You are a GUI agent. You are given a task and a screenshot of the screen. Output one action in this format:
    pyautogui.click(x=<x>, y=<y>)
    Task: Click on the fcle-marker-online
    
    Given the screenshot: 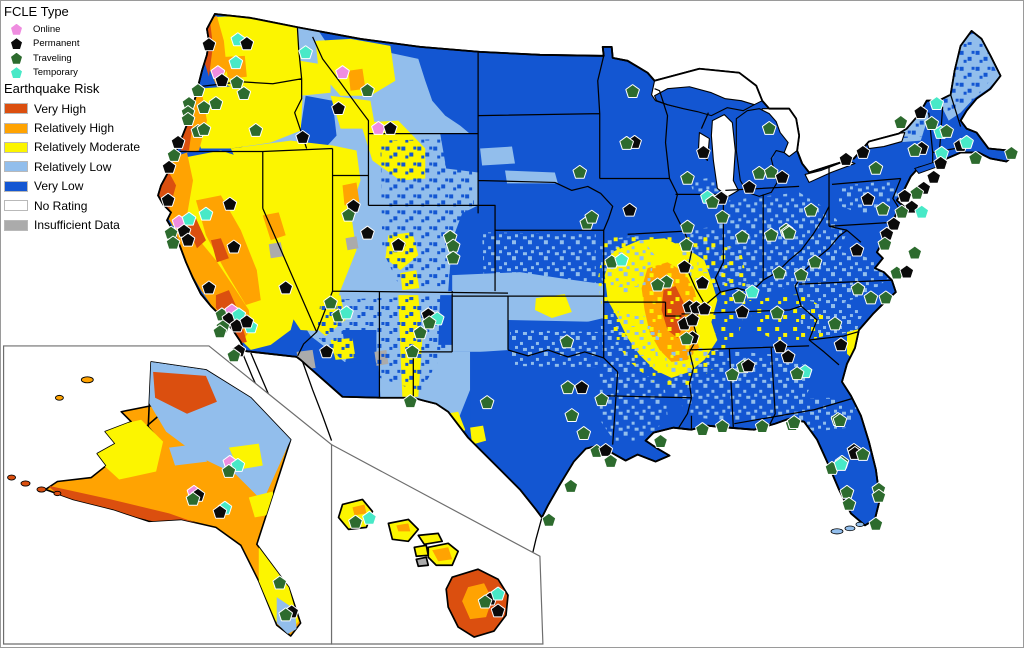 What is the action you would take?
    pyautogui.click(x=342, y=72)
    